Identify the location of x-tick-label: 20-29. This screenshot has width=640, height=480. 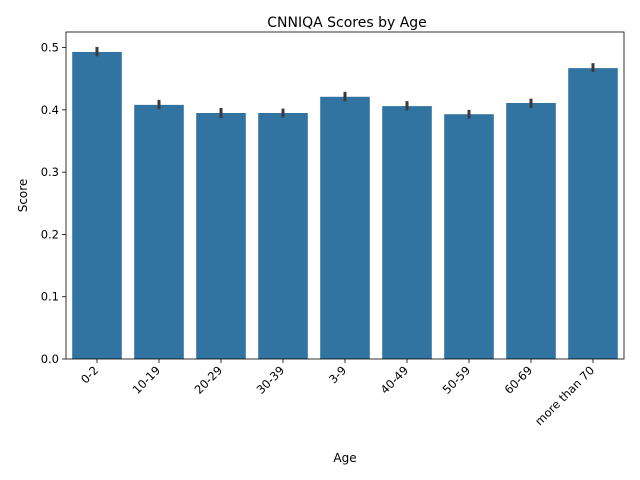
(209, 380).